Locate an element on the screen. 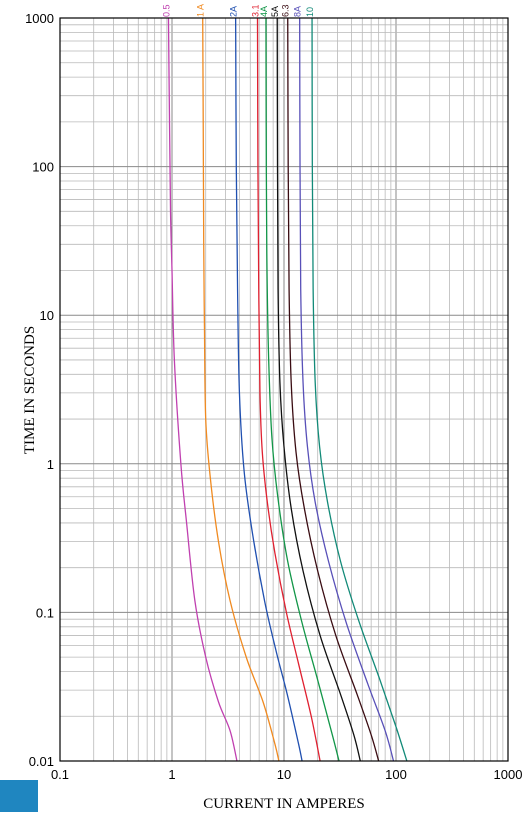  y-tick-label: 0.01 is located at coordinates (41, 761).